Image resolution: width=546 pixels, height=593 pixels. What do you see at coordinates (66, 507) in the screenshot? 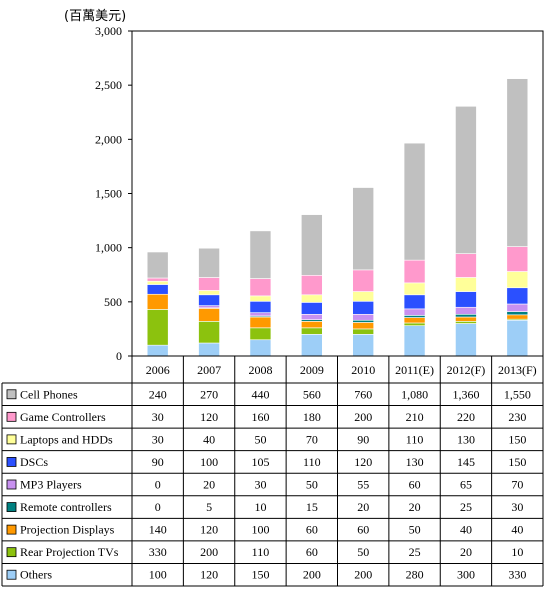
I see `legend-label: Remote controllers` at bounding box center [66, 507].